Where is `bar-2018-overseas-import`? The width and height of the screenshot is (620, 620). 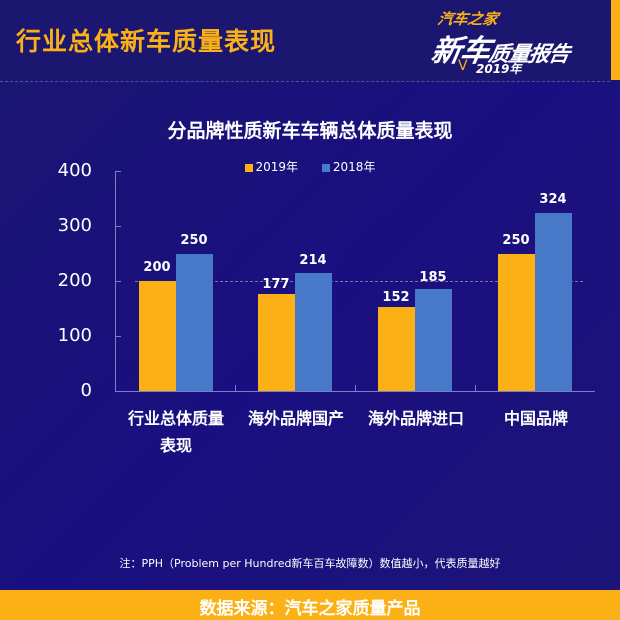
bar-2018-overseas-import is located at coordinates (433, 340).